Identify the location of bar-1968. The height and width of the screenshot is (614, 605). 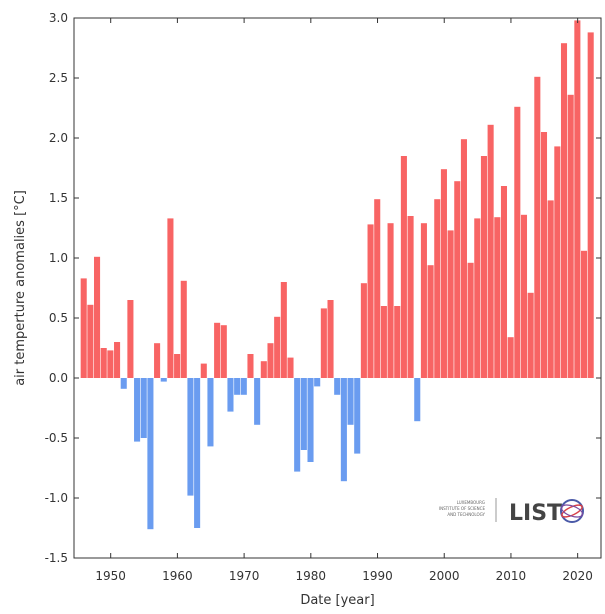
(230, 395).